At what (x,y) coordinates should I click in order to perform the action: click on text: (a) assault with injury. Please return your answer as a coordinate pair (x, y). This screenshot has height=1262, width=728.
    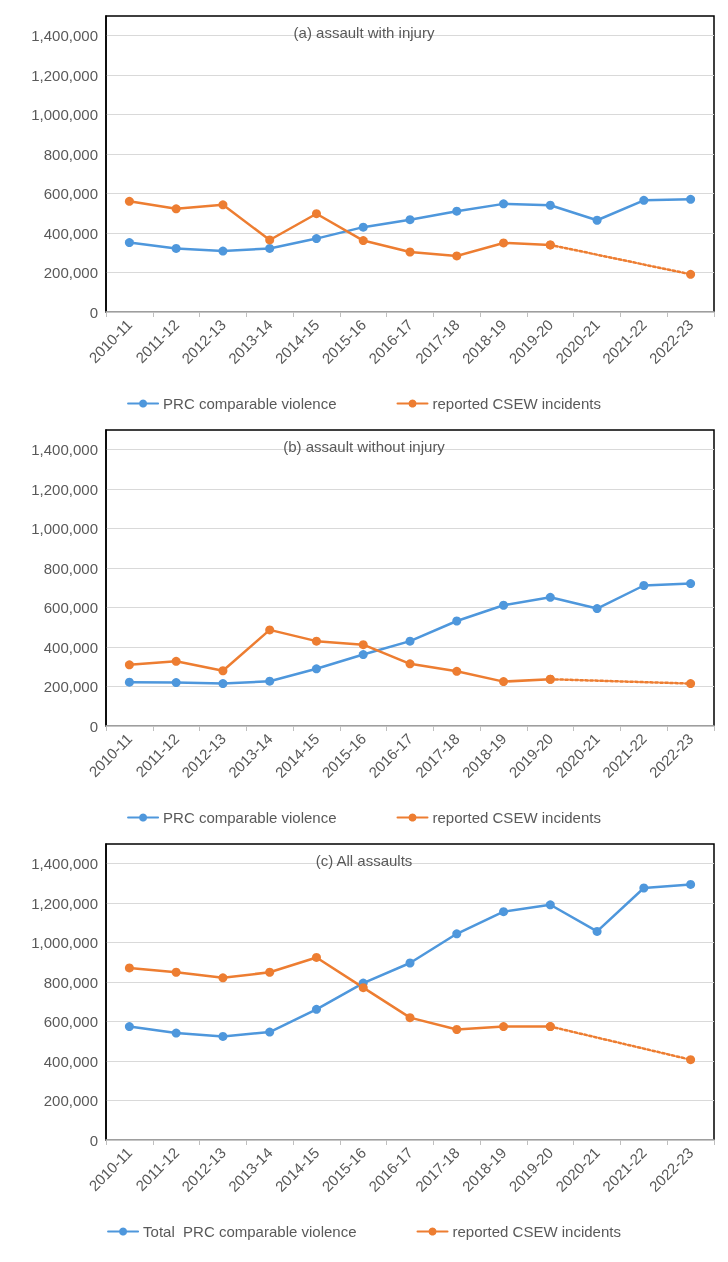
    Looking at the image, I should click on (364, 32).